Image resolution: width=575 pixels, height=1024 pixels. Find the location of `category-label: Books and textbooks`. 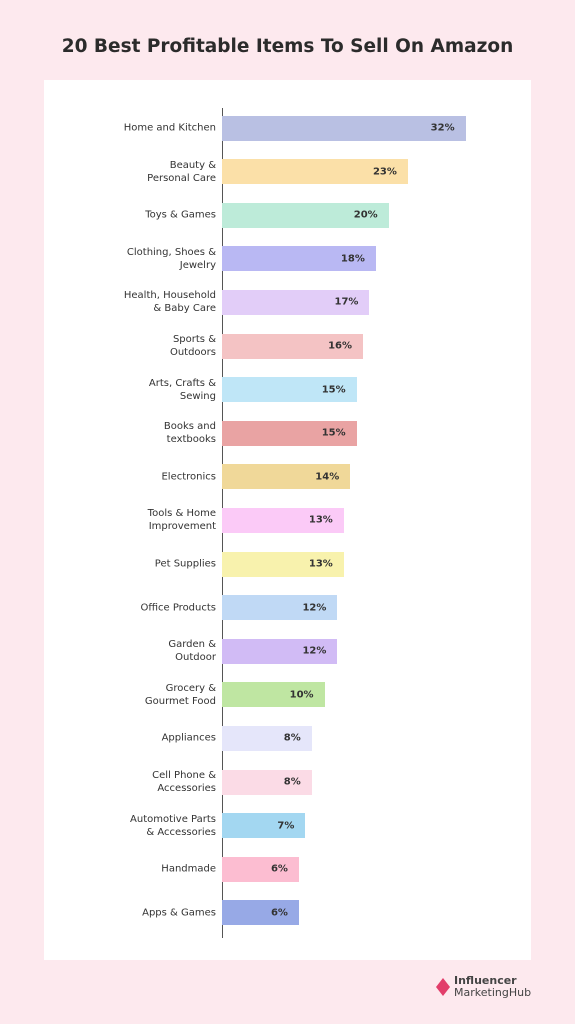

category-label: Books and textbooks is located at coordinates (189, 433).